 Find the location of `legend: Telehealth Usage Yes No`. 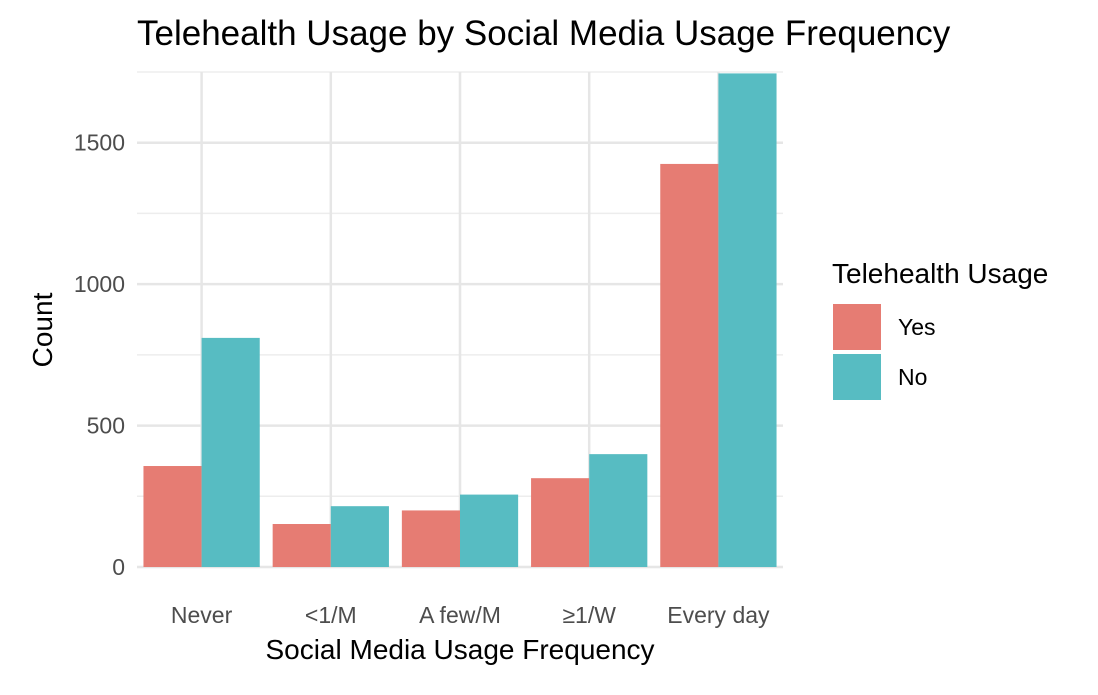

legend: Telehealth Usage Yes No is located at coordinates (940, 329).